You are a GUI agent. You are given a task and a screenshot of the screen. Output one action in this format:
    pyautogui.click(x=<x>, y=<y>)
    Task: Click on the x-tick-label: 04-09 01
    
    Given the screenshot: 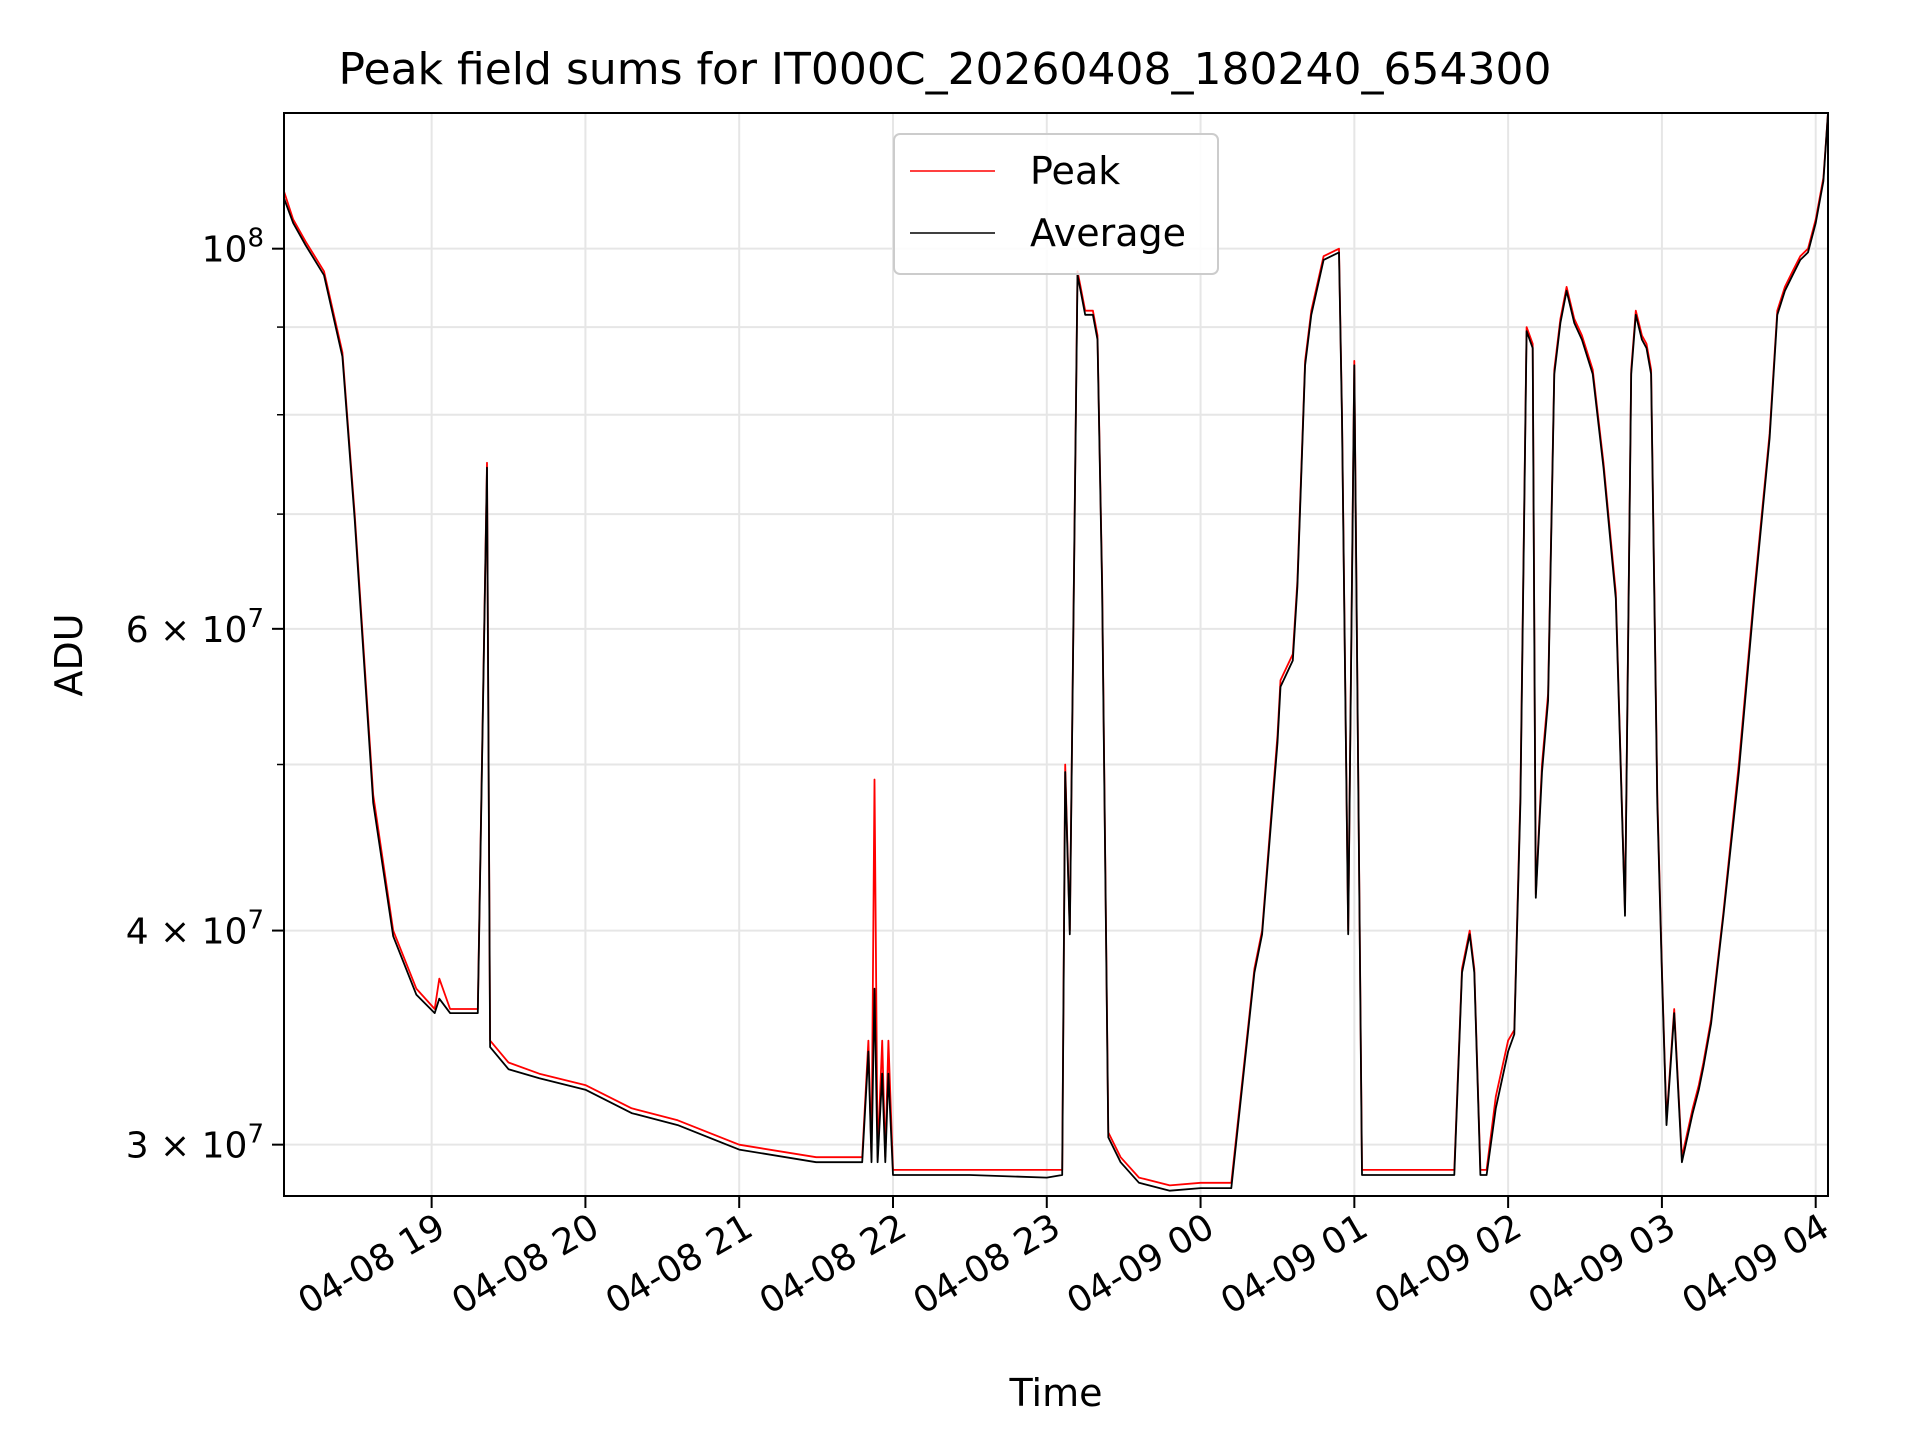 What is the action you would take?
    pyautogui.click(x=1294, y=1264)
    